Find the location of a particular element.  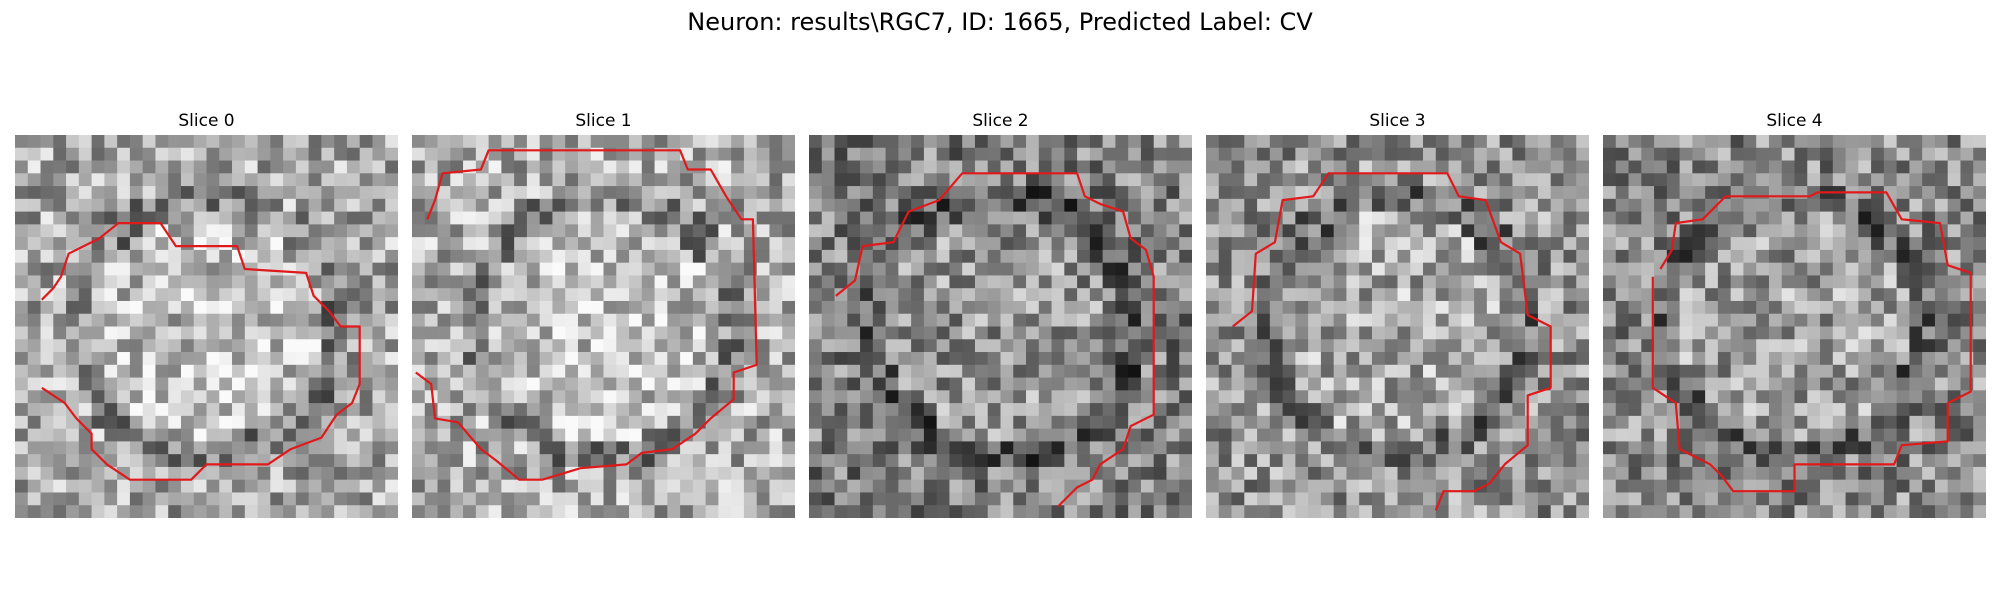

slice-panel-4: Slice 4 is located at coordinates (1794, 313).